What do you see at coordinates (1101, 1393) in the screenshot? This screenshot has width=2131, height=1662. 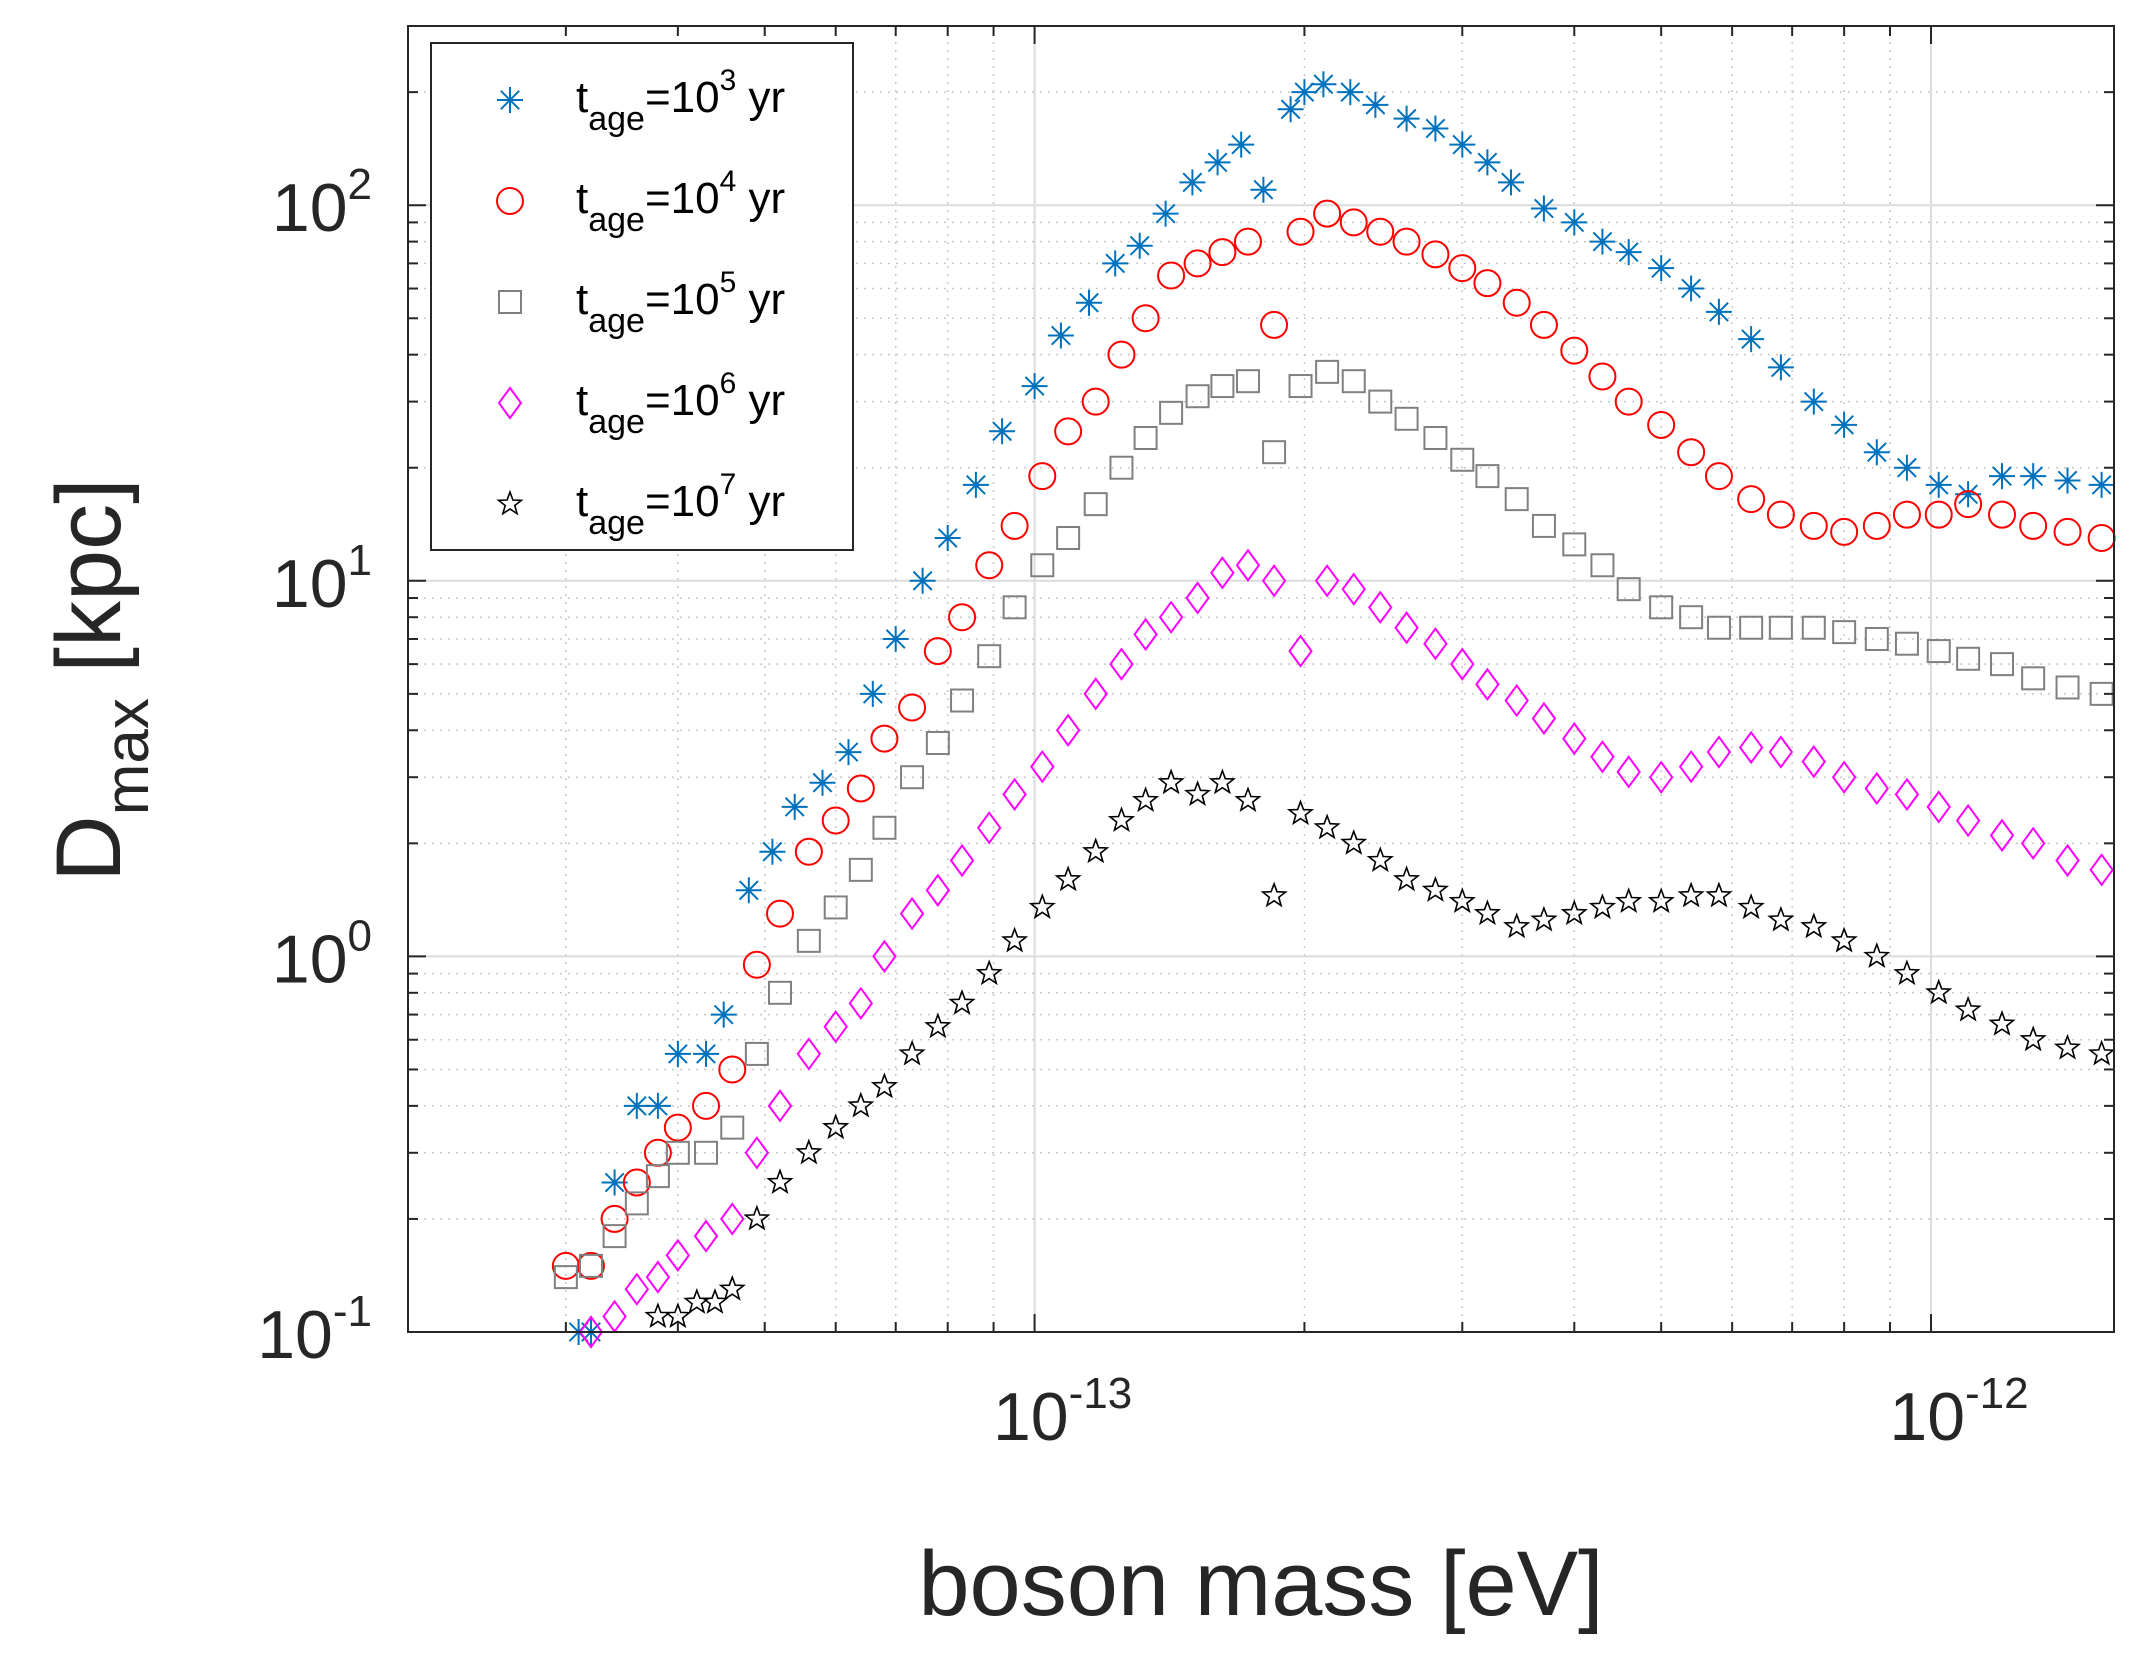 I see `x-tick-label-exponent: -13` at bounding box center [1101, 1393].